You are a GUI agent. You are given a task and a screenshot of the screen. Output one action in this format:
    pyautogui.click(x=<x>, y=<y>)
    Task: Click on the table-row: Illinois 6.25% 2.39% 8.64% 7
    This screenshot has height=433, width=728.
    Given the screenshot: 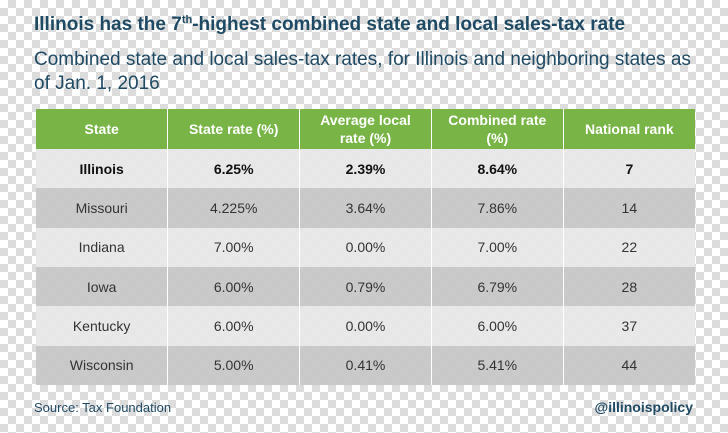 What is the action you would take?
    pyautogui.click(x=365, y=169)
    